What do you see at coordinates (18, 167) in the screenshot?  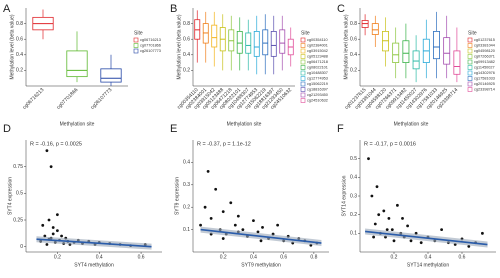 I see `y-tick-label: 0.75` at bounding box center [18, 167].